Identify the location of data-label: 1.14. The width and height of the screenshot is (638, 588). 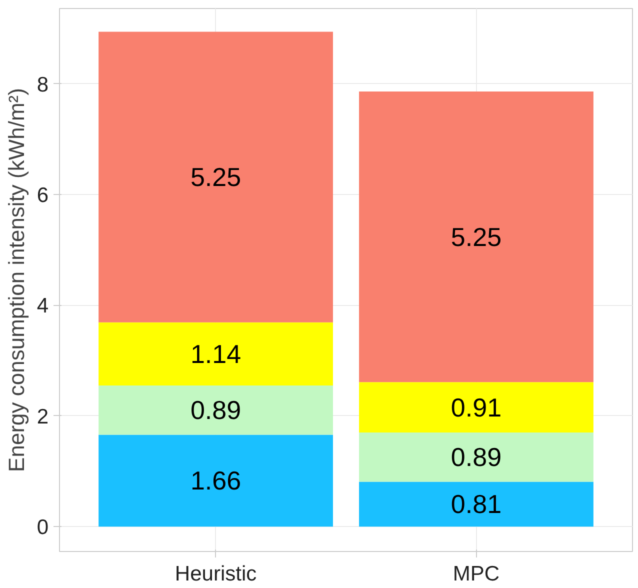
(216, 353).